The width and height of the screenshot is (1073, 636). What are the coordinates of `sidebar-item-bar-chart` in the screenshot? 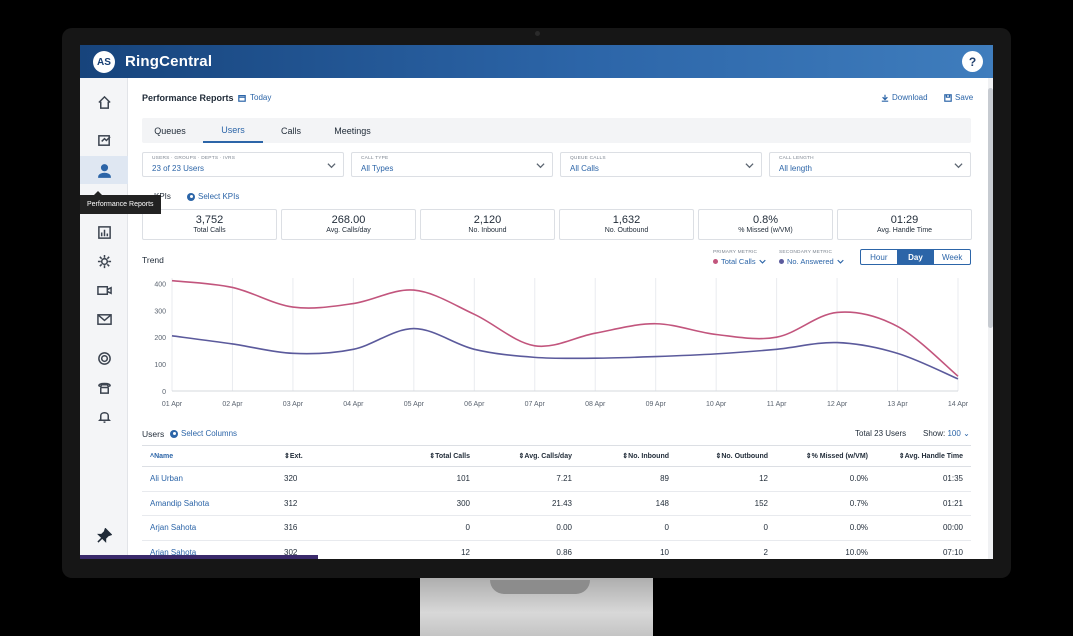 It's located at (104, 232).